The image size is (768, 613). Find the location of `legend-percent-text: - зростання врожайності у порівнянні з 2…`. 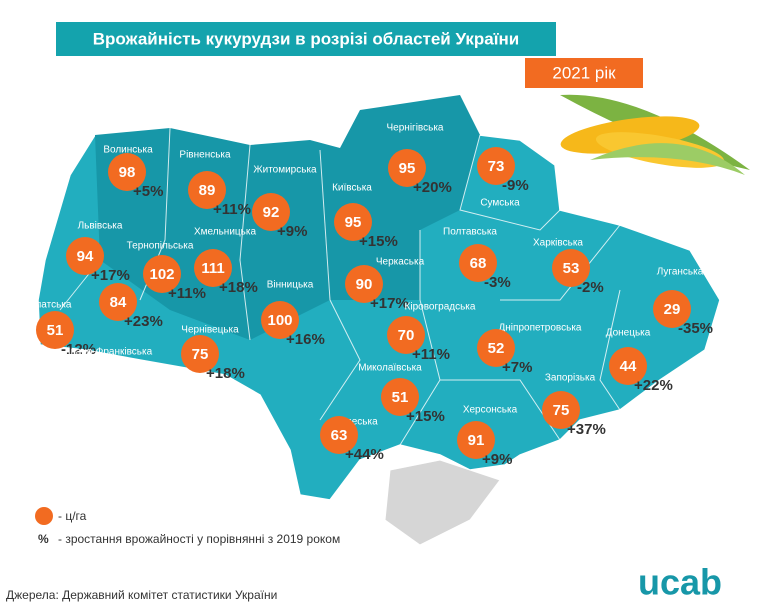

legend-percent-text: - зростання врожайності у порівнянні з 2… is located at coordinates (199, 539).